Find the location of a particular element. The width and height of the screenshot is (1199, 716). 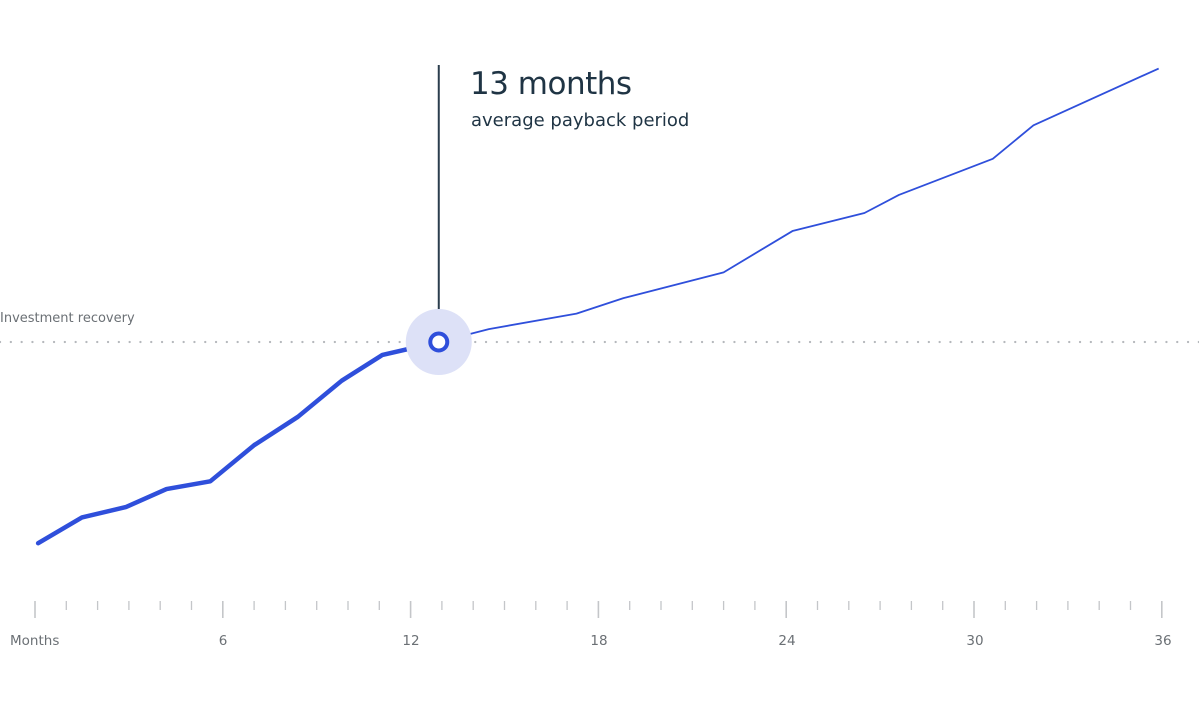

x-tick-label-30: 30 is located at coordinates (975, 641).